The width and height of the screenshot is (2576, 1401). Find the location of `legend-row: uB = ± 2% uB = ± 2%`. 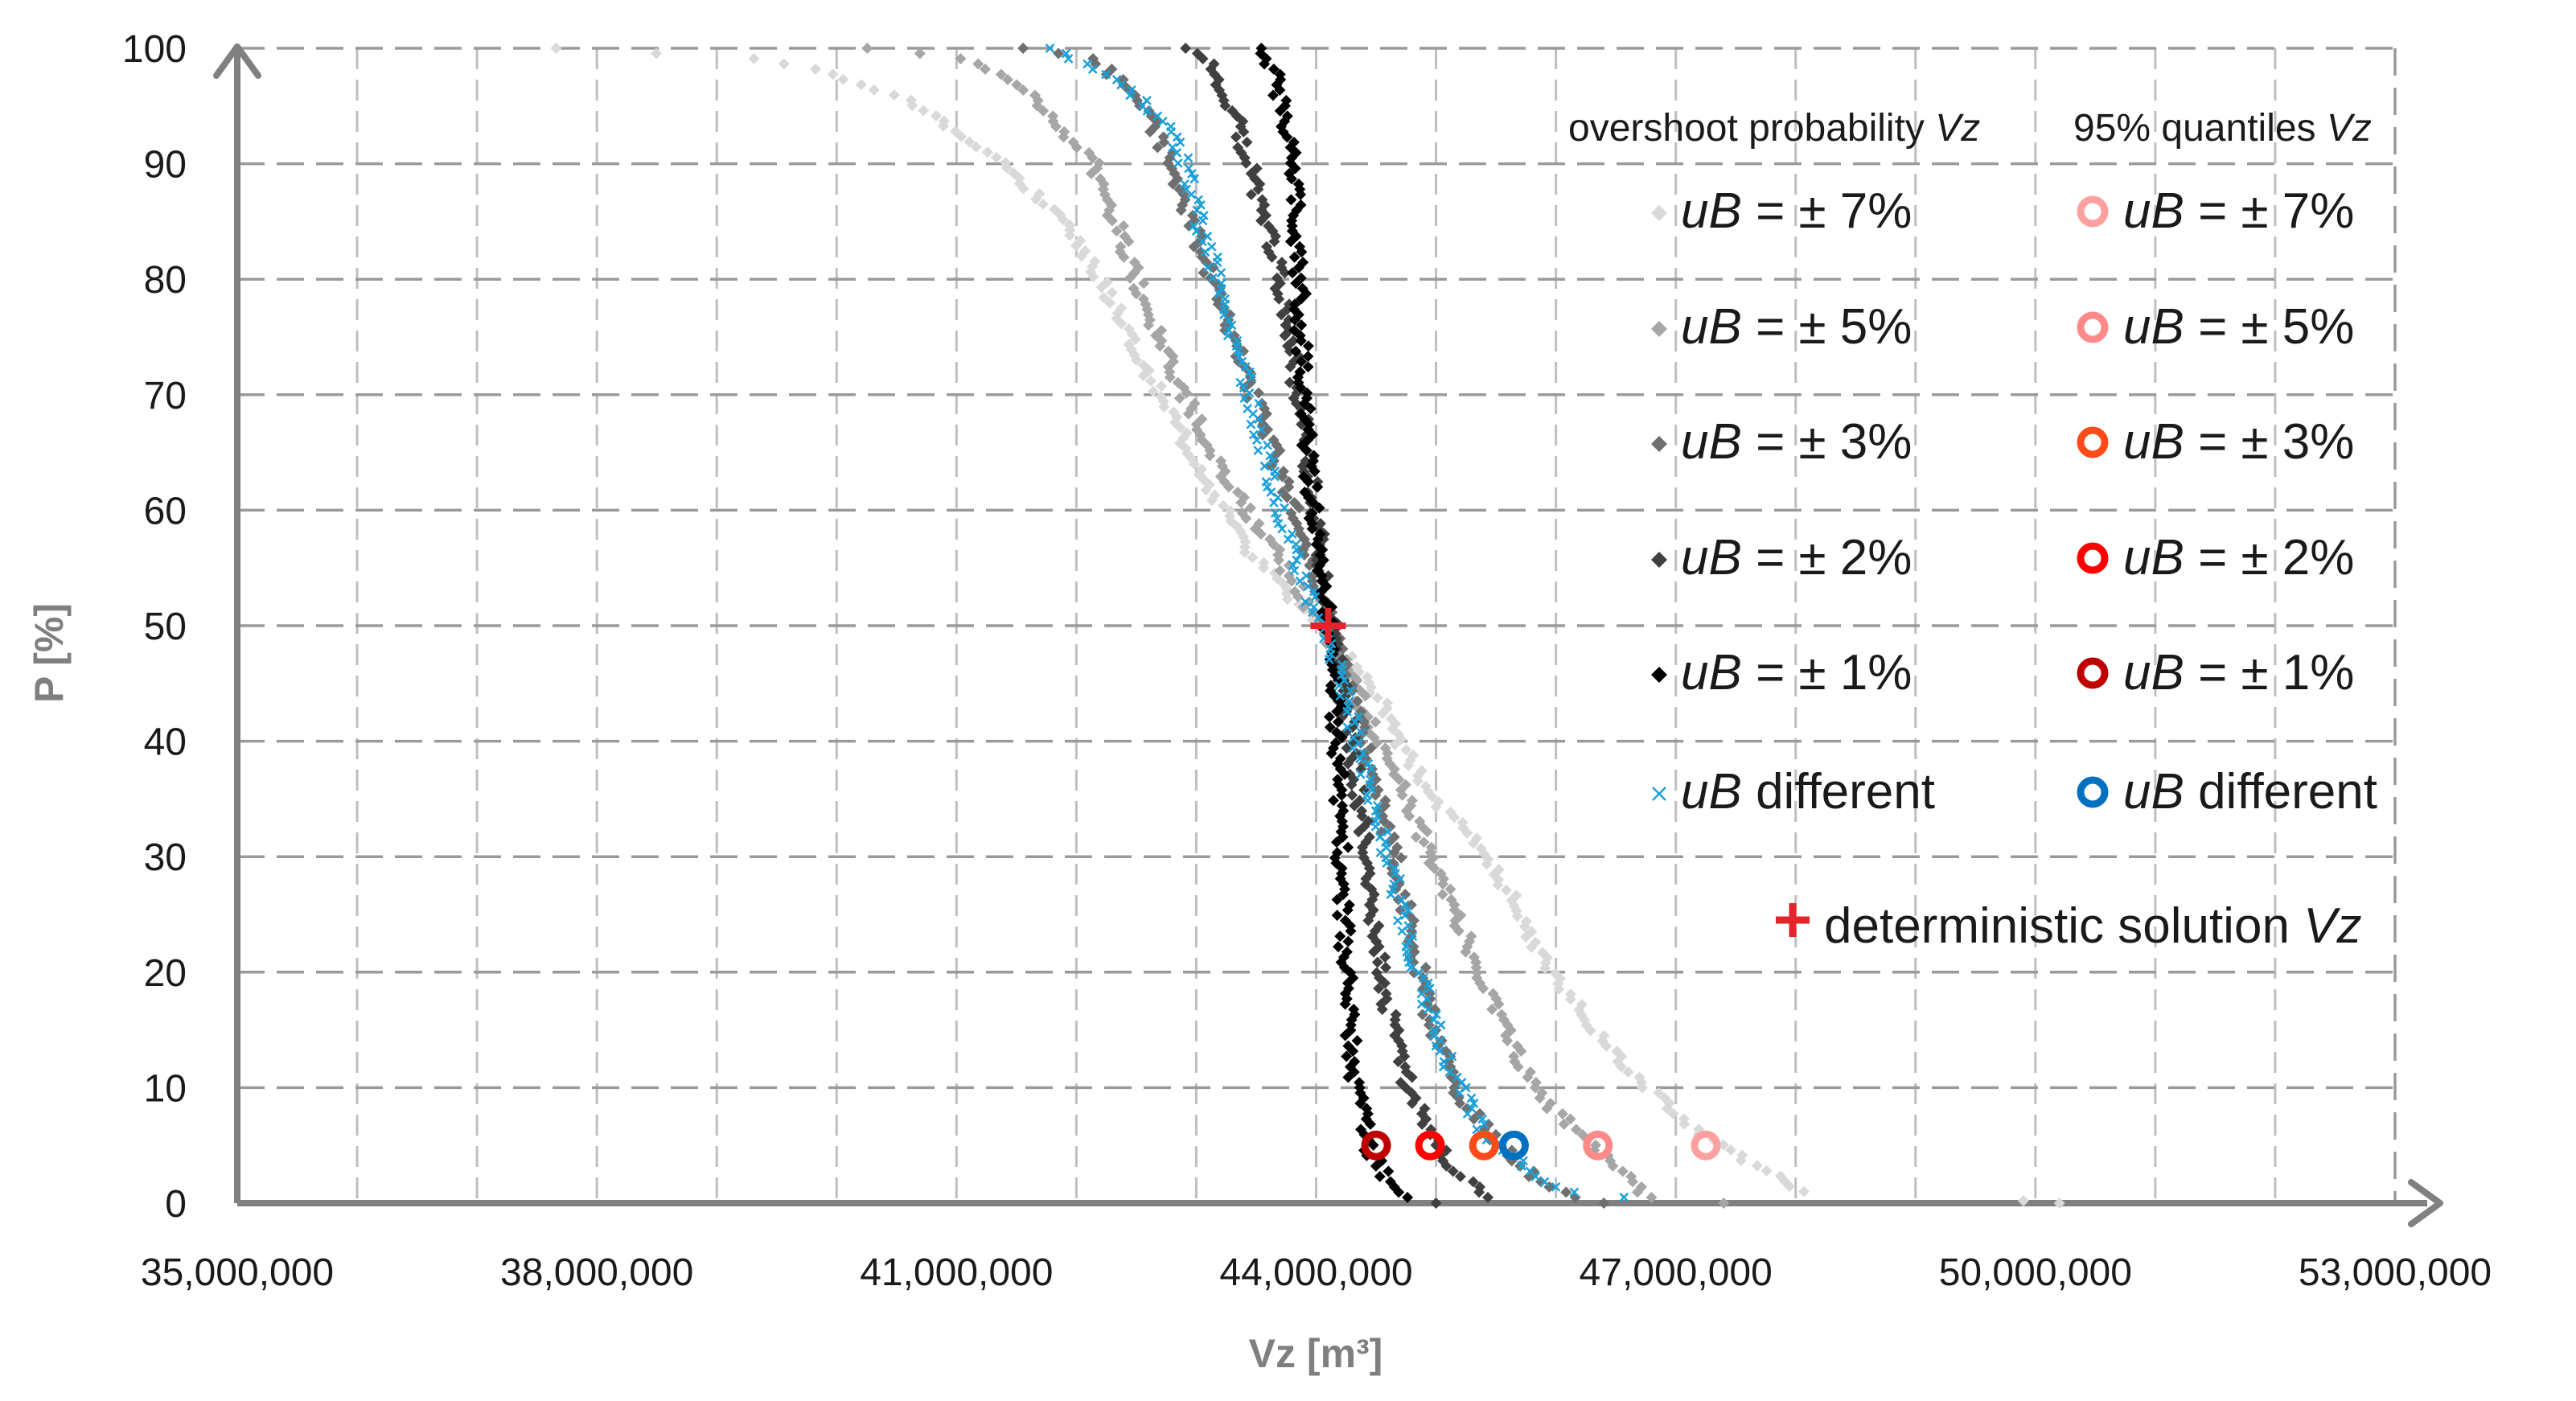

legend-row: uB = ± 2% uB = ± 2% is located at coordinates (2002, 557).